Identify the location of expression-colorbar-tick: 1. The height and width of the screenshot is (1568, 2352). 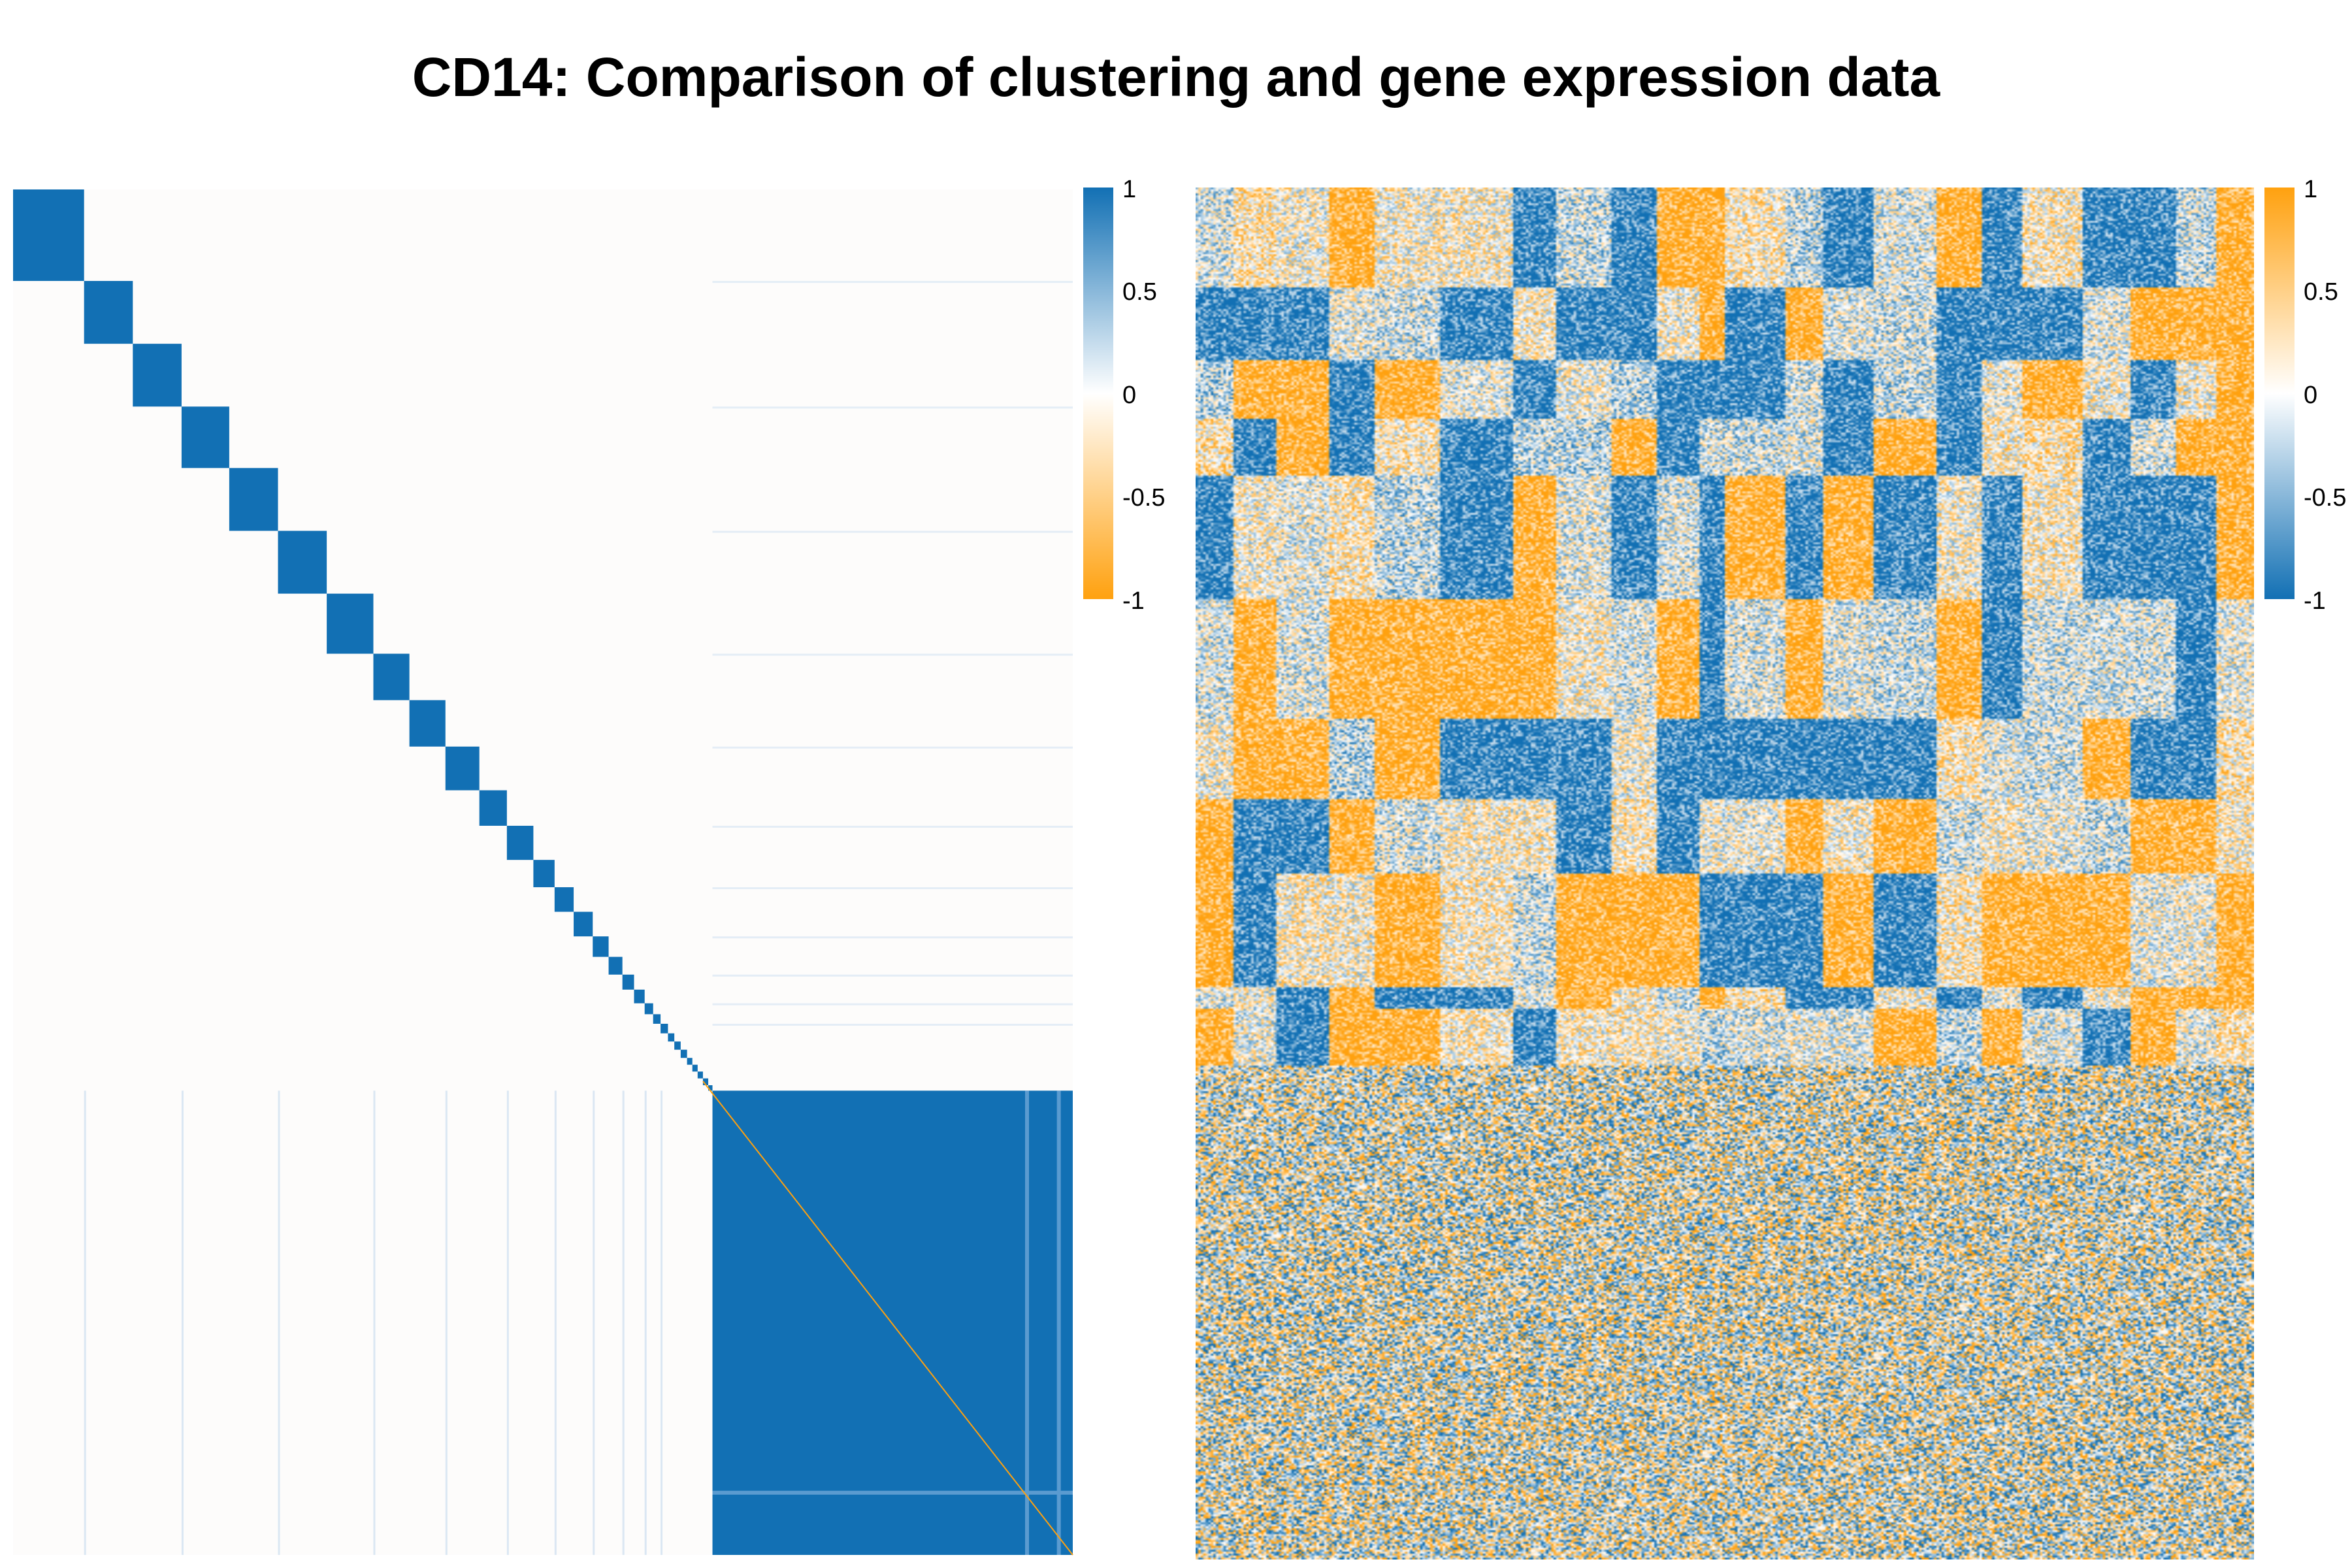
(2310, 189).